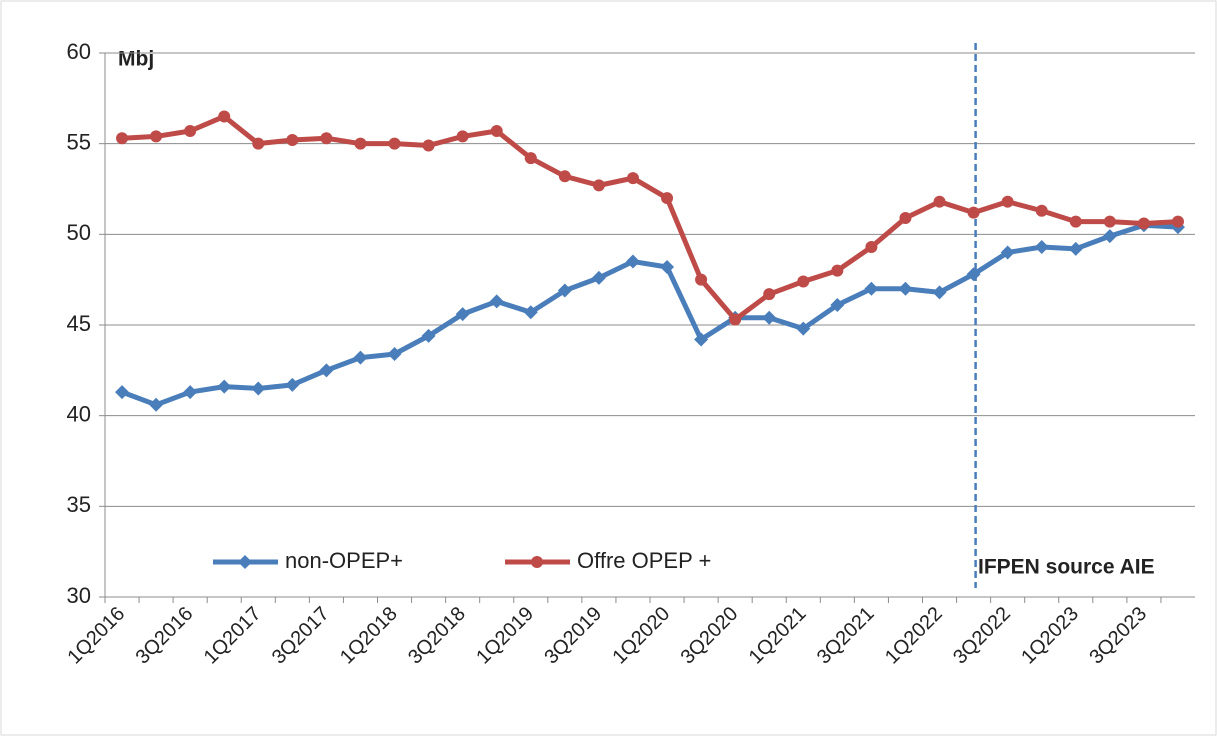 Image resolution: width=1217 pixels, height=736 pixels. What do you see at coordinates (344, 560) in the screenshot?
I see `legend-label: non-OPEP+` at bounding box center [344, 560].